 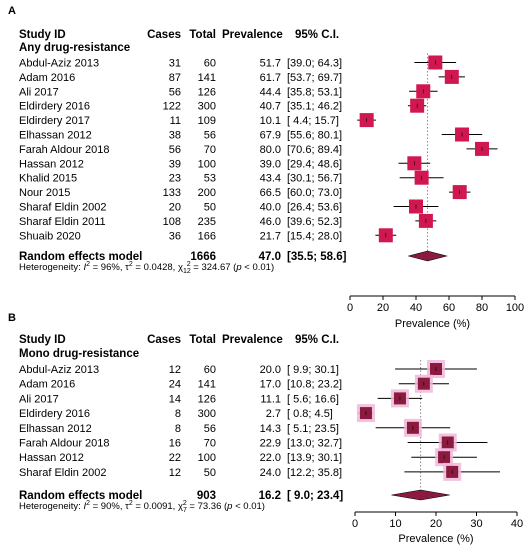 I want to click on study-prevalence: 44.4, so click(x=270, y=92).